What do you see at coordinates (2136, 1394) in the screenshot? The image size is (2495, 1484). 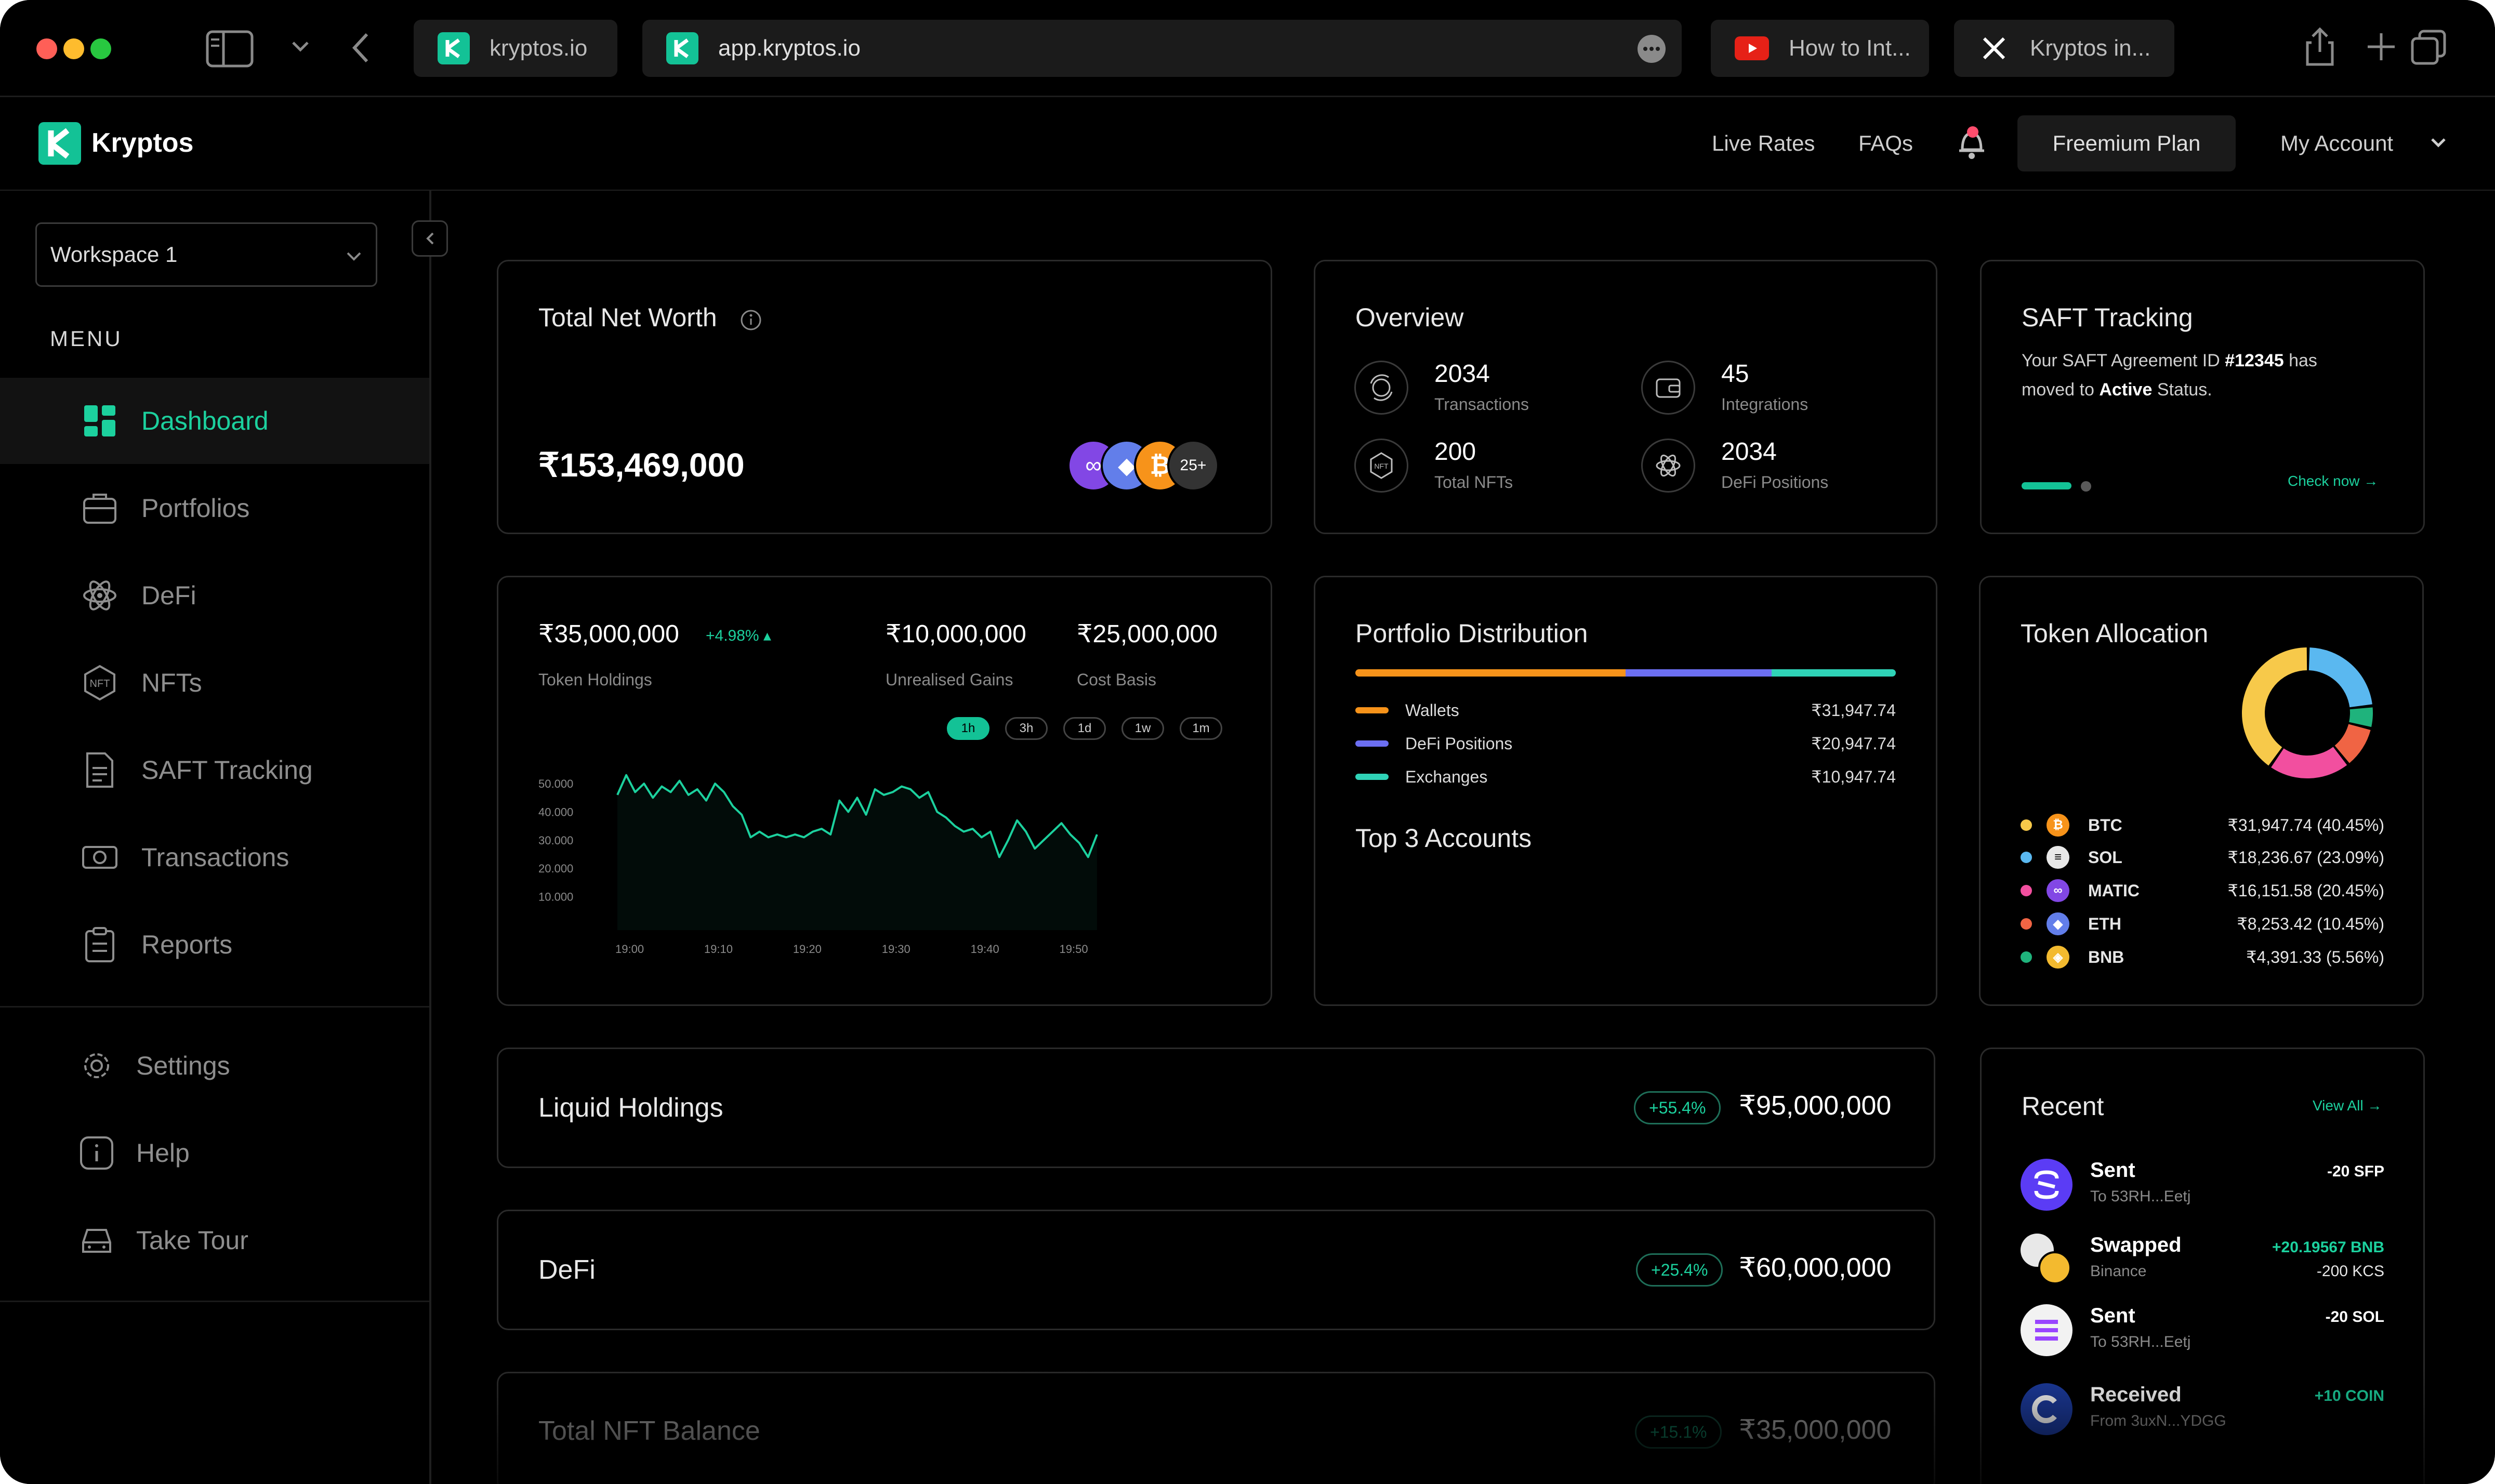 I see `recent-item-title: Received` at bounding box center [2136, 1394].